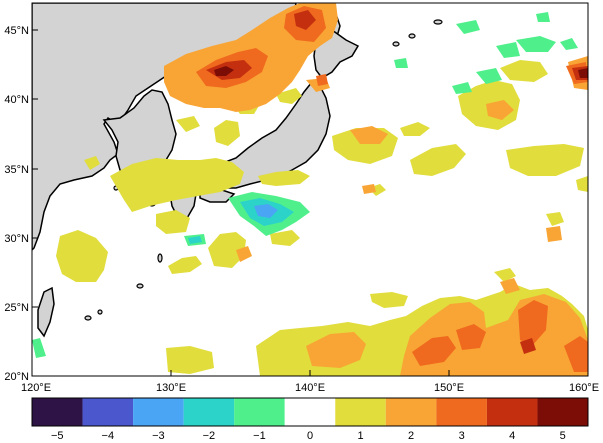  Describe the element at coordinates (35, 203) in the screenshot. I see `lat-axis` at that location.